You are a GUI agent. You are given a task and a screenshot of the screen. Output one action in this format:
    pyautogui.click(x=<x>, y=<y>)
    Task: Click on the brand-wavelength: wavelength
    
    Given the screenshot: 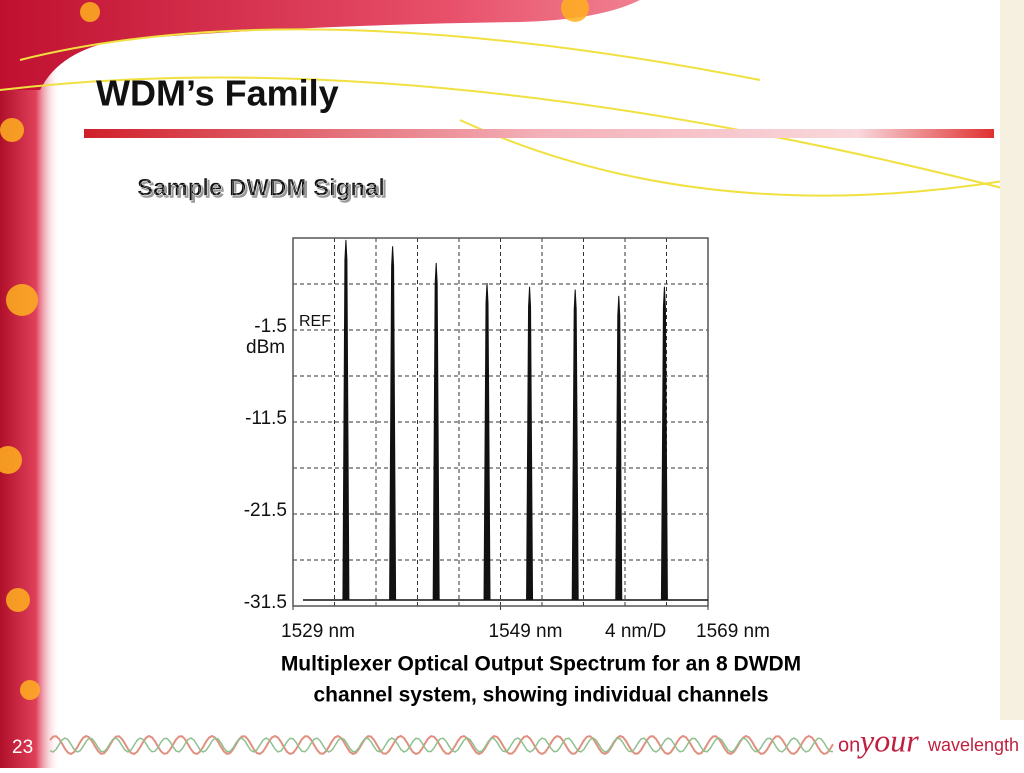 What is the action you would take?
    pyautogui.click(x=973, y=745)
    